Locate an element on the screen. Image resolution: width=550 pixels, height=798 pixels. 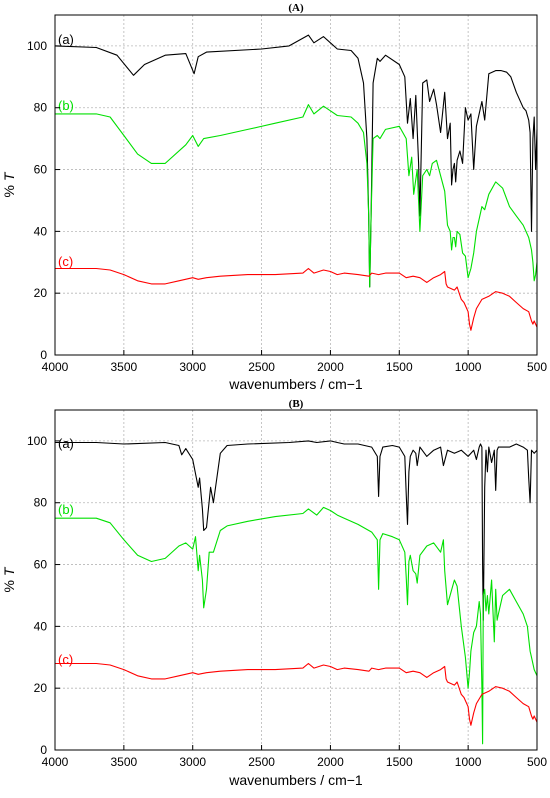
panel-a-x-tick-label: 3500 is located at coordinates (124, 367).